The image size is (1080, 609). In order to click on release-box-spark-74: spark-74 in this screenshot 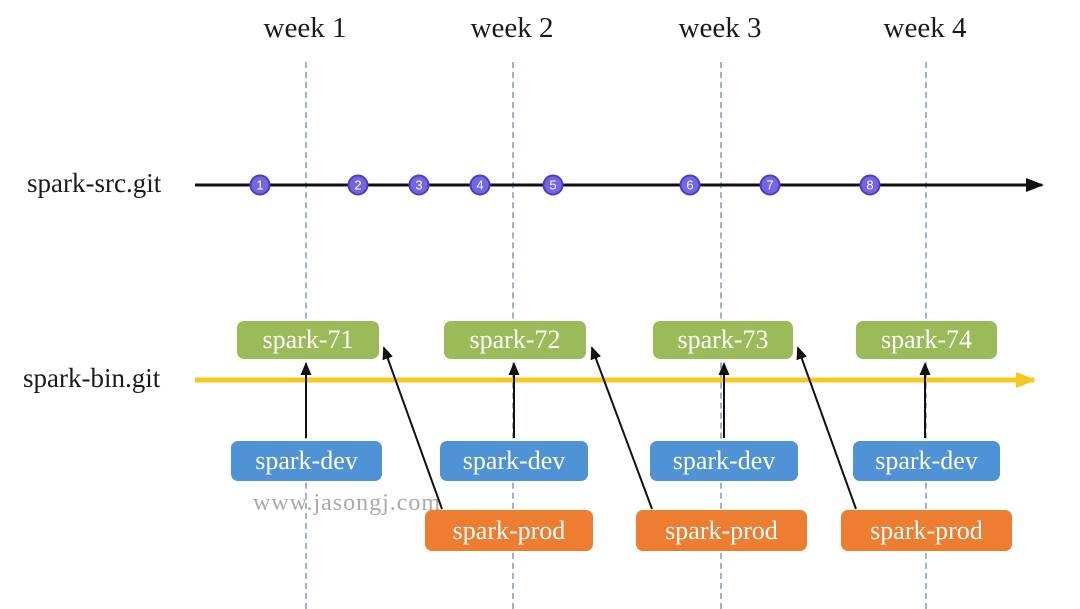, I will do `click(926, 340)`.